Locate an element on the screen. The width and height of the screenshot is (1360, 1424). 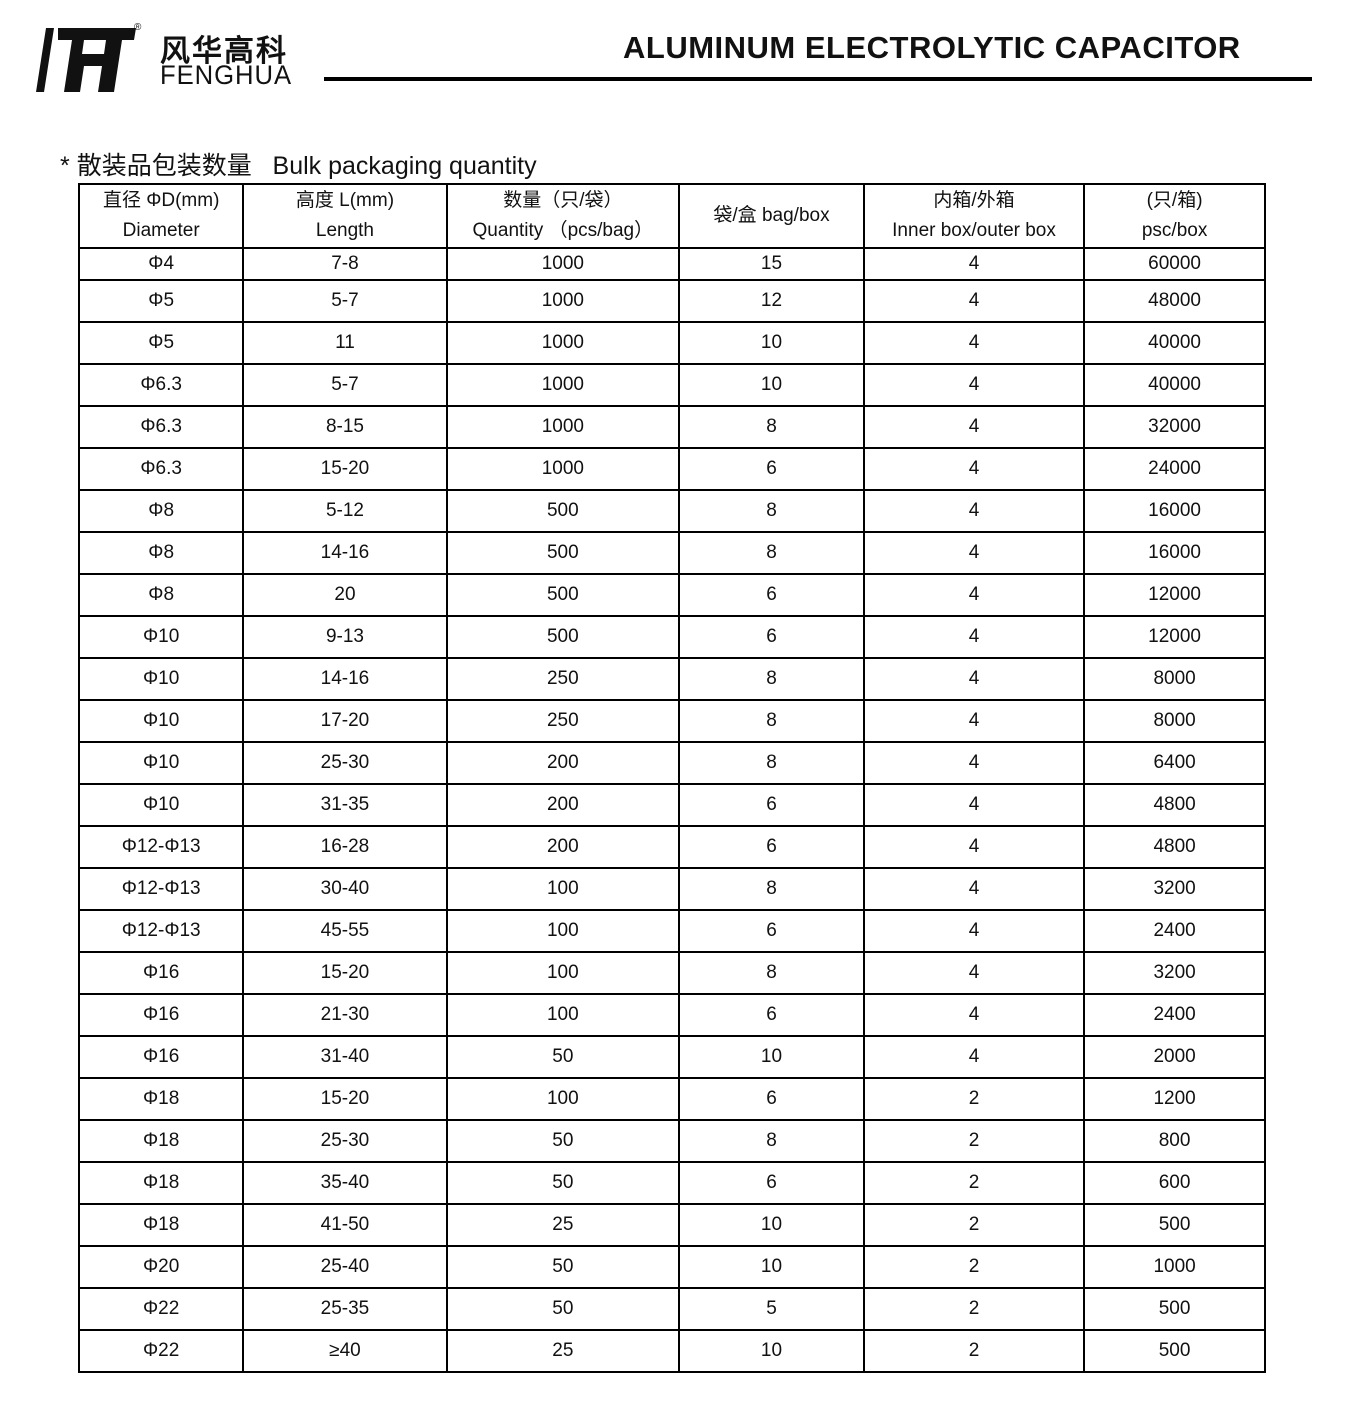
table-cell: Φ4 is located at coordinates (161, 264).